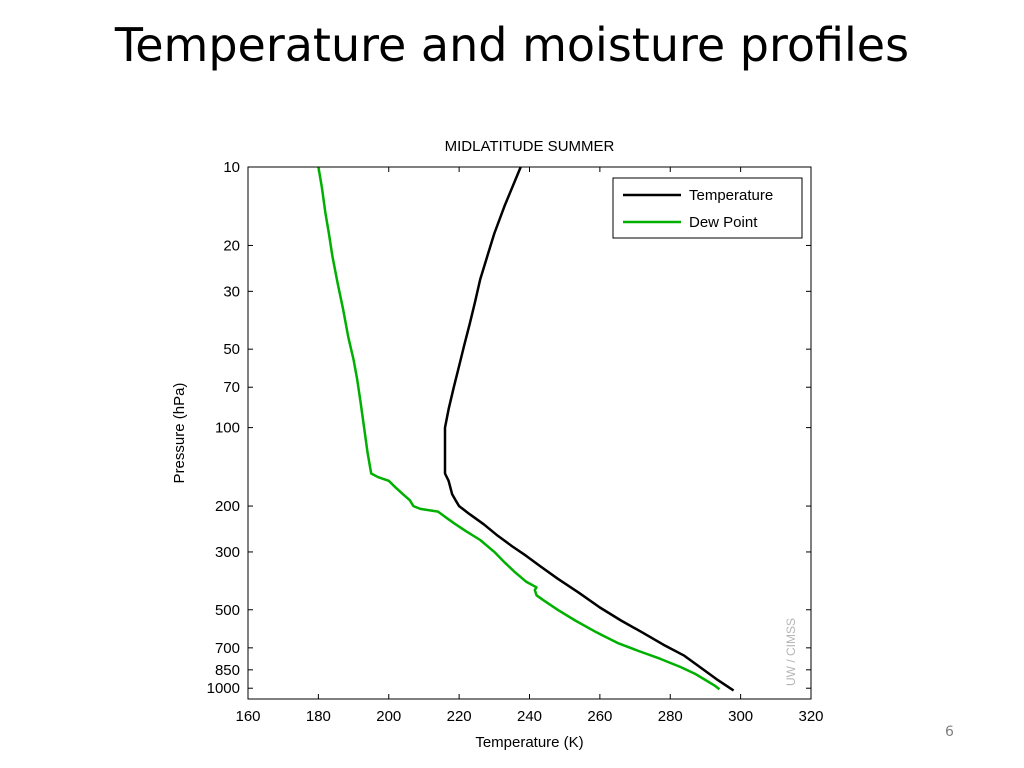  What do you see at coordinates (740, 716) in the screenshot?
I see `x-tick-label: 300` at bounding box center [740, 716].